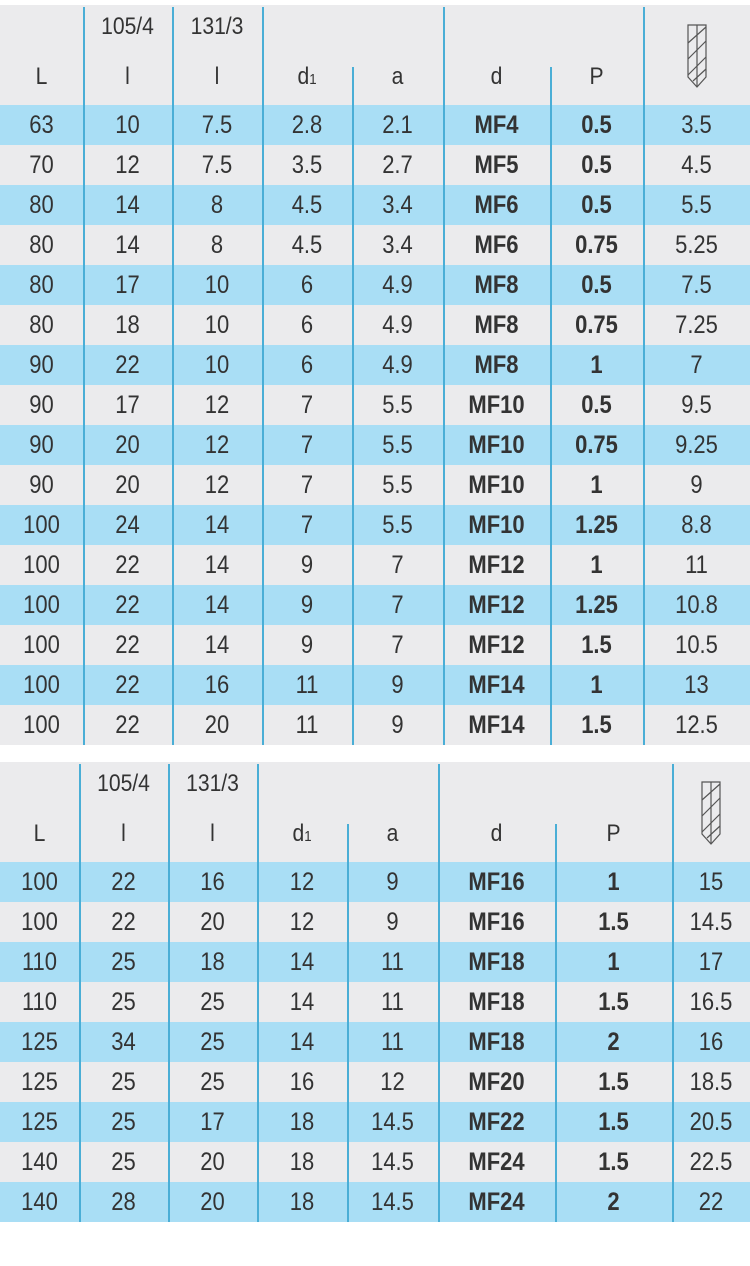 This screenshot has height=1266, width=750. Describe the element at coordinates (307, 125) in the screenshot. I see `cell-d1: 2.8` at that location.